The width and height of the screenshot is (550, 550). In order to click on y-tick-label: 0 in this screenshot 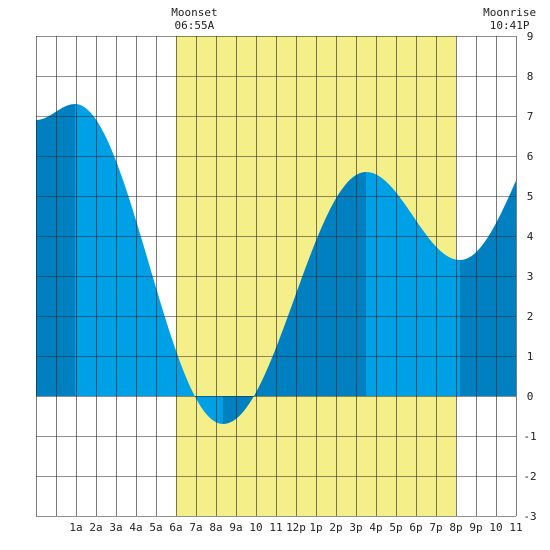, I will do `click(530, 396)`.